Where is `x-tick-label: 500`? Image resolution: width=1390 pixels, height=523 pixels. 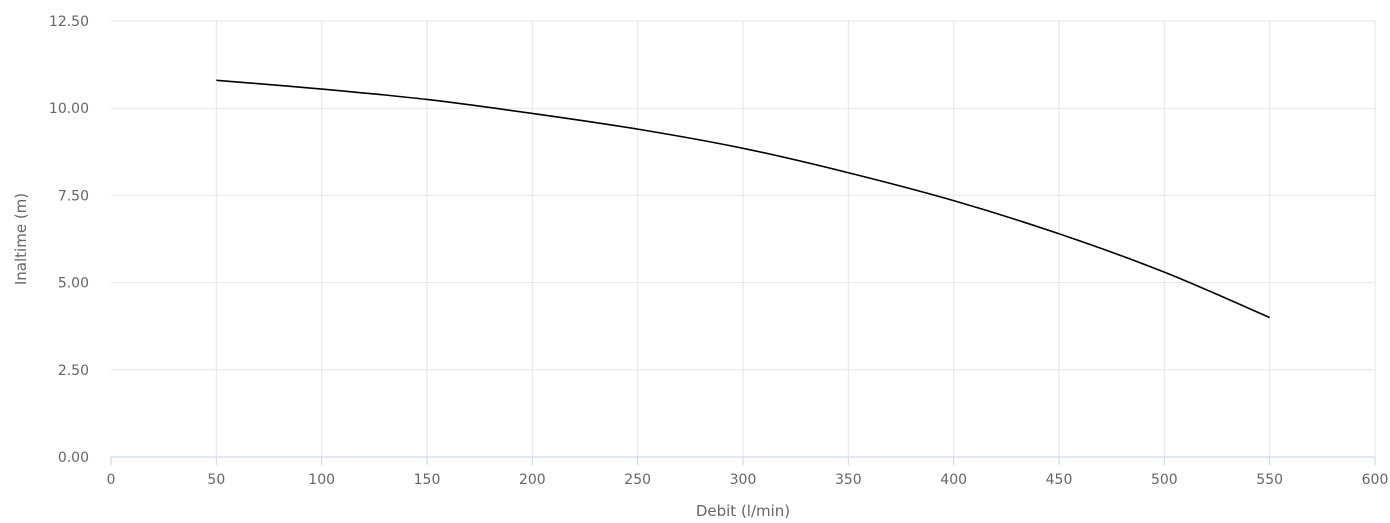
x-tick-label: 500 is located at coordinates (1164, 480).